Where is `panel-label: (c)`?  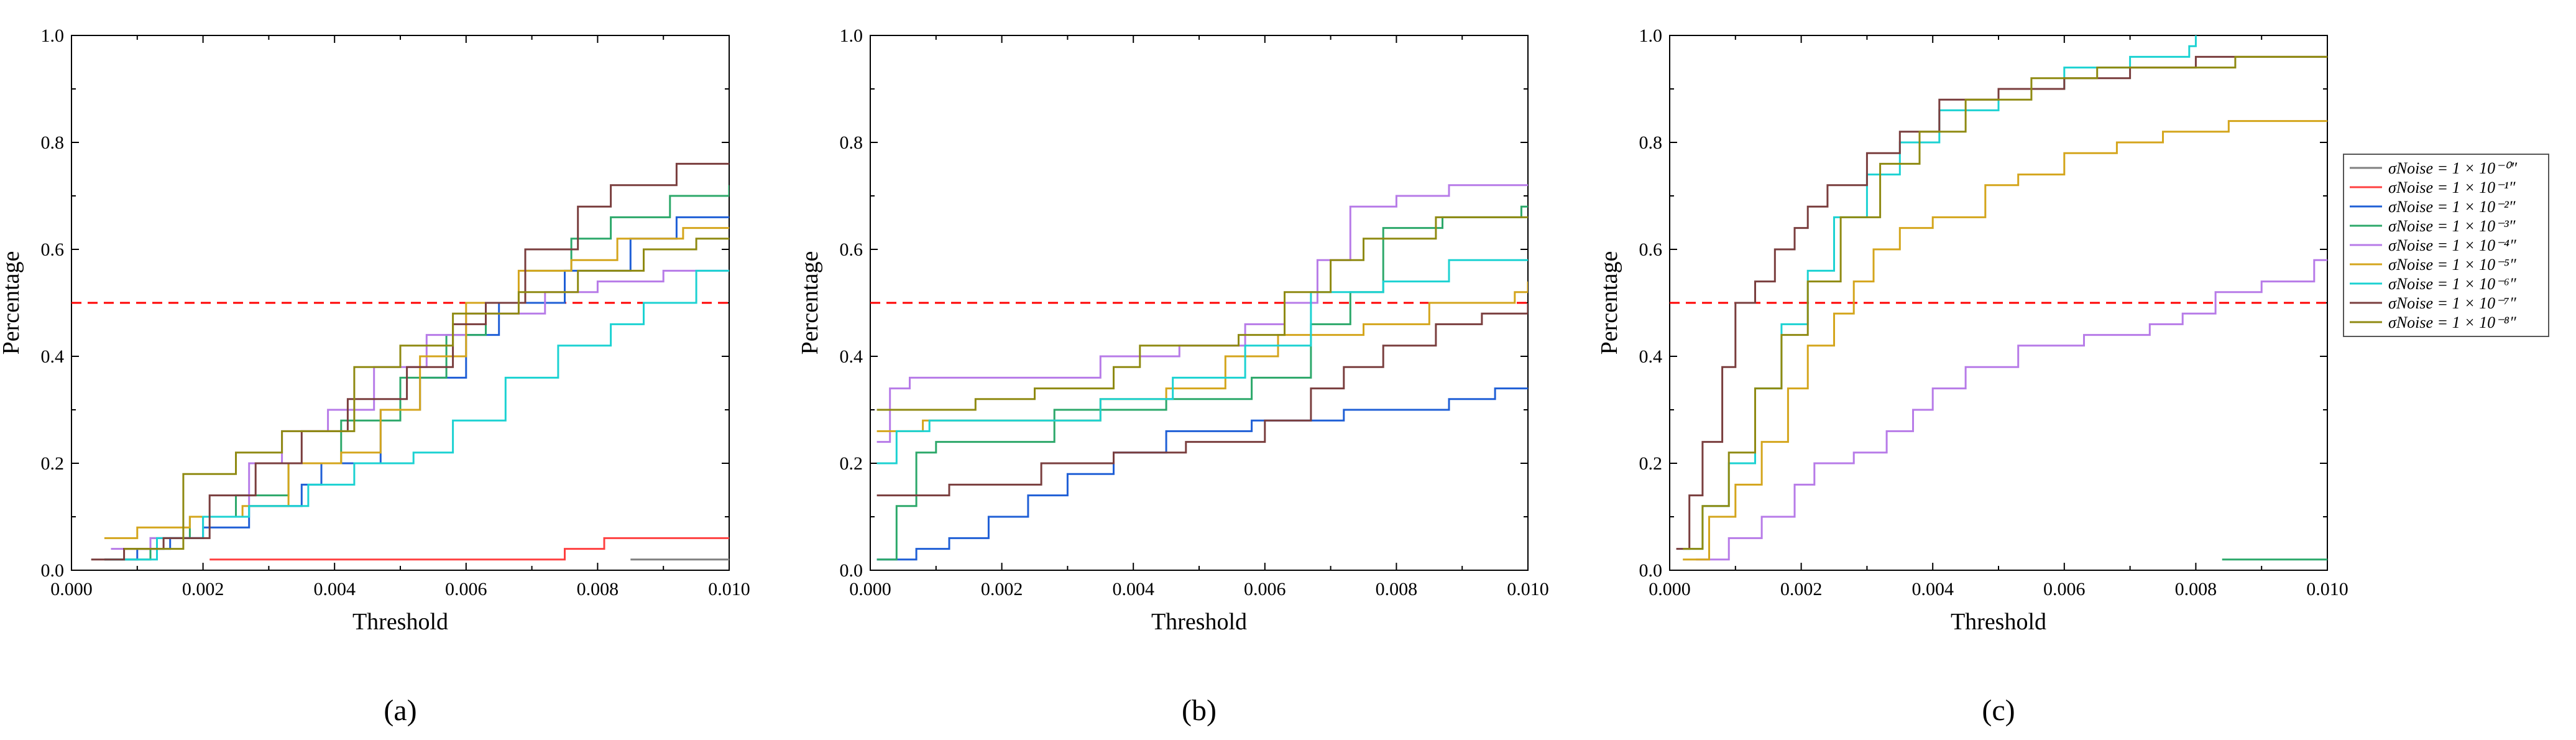
panel-label: (c) is located at coordinates (1998, 710).